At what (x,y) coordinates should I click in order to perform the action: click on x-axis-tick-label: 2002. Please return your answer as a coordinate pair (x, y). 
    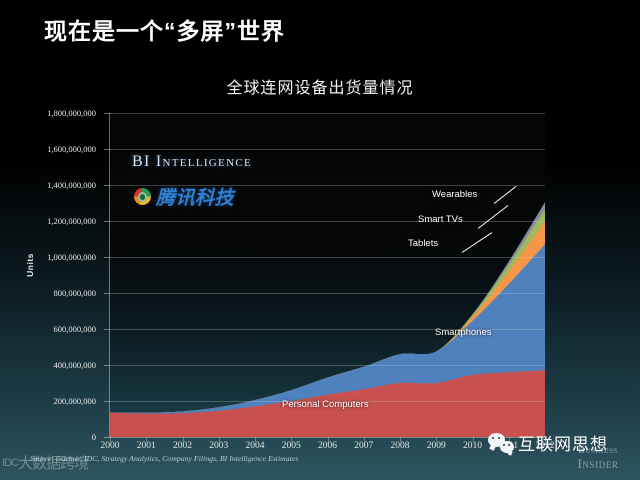
    Looking at the image, I should click on (182, 446).